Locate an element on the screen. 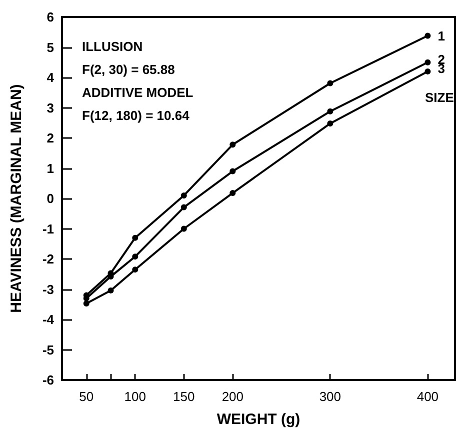 This screenshot has height=432, width=461. annotation: ADDITIVE MODEL is located at coordinates (138, 92).